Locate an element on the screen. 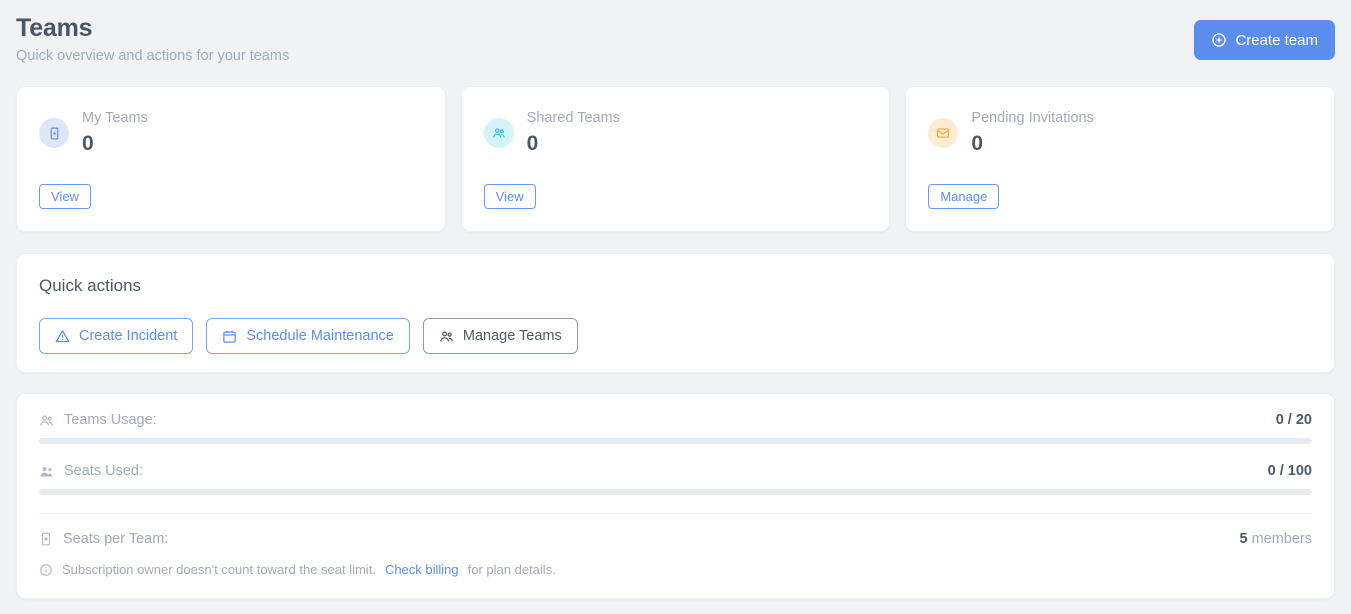  teams-usage-value: 0 / 20 is located at coordinates (1293, 420).